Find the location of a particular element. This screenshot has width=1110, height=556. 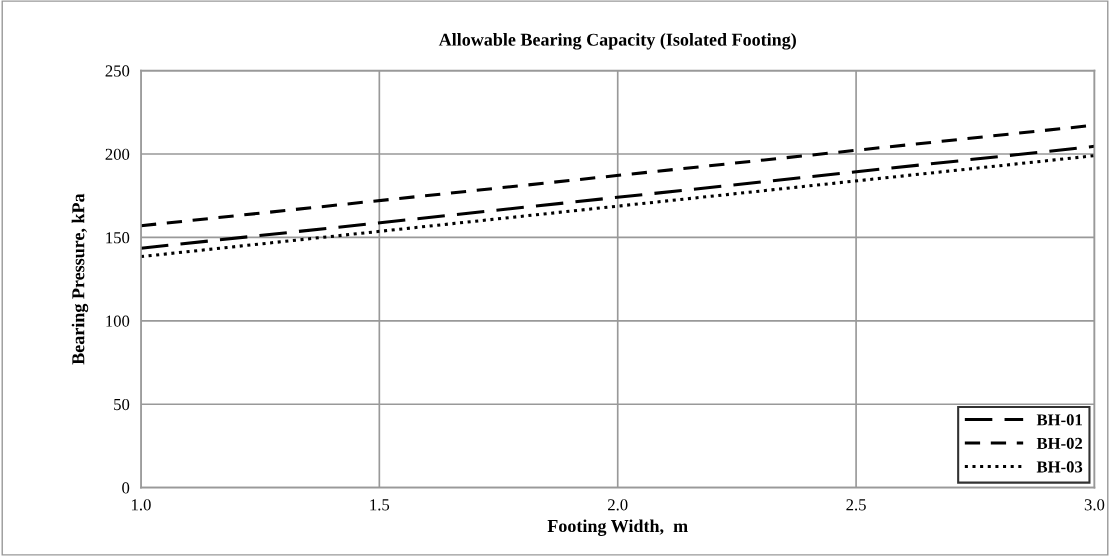

x-tick-label: 1.0 is located at coordinates (141, 505).